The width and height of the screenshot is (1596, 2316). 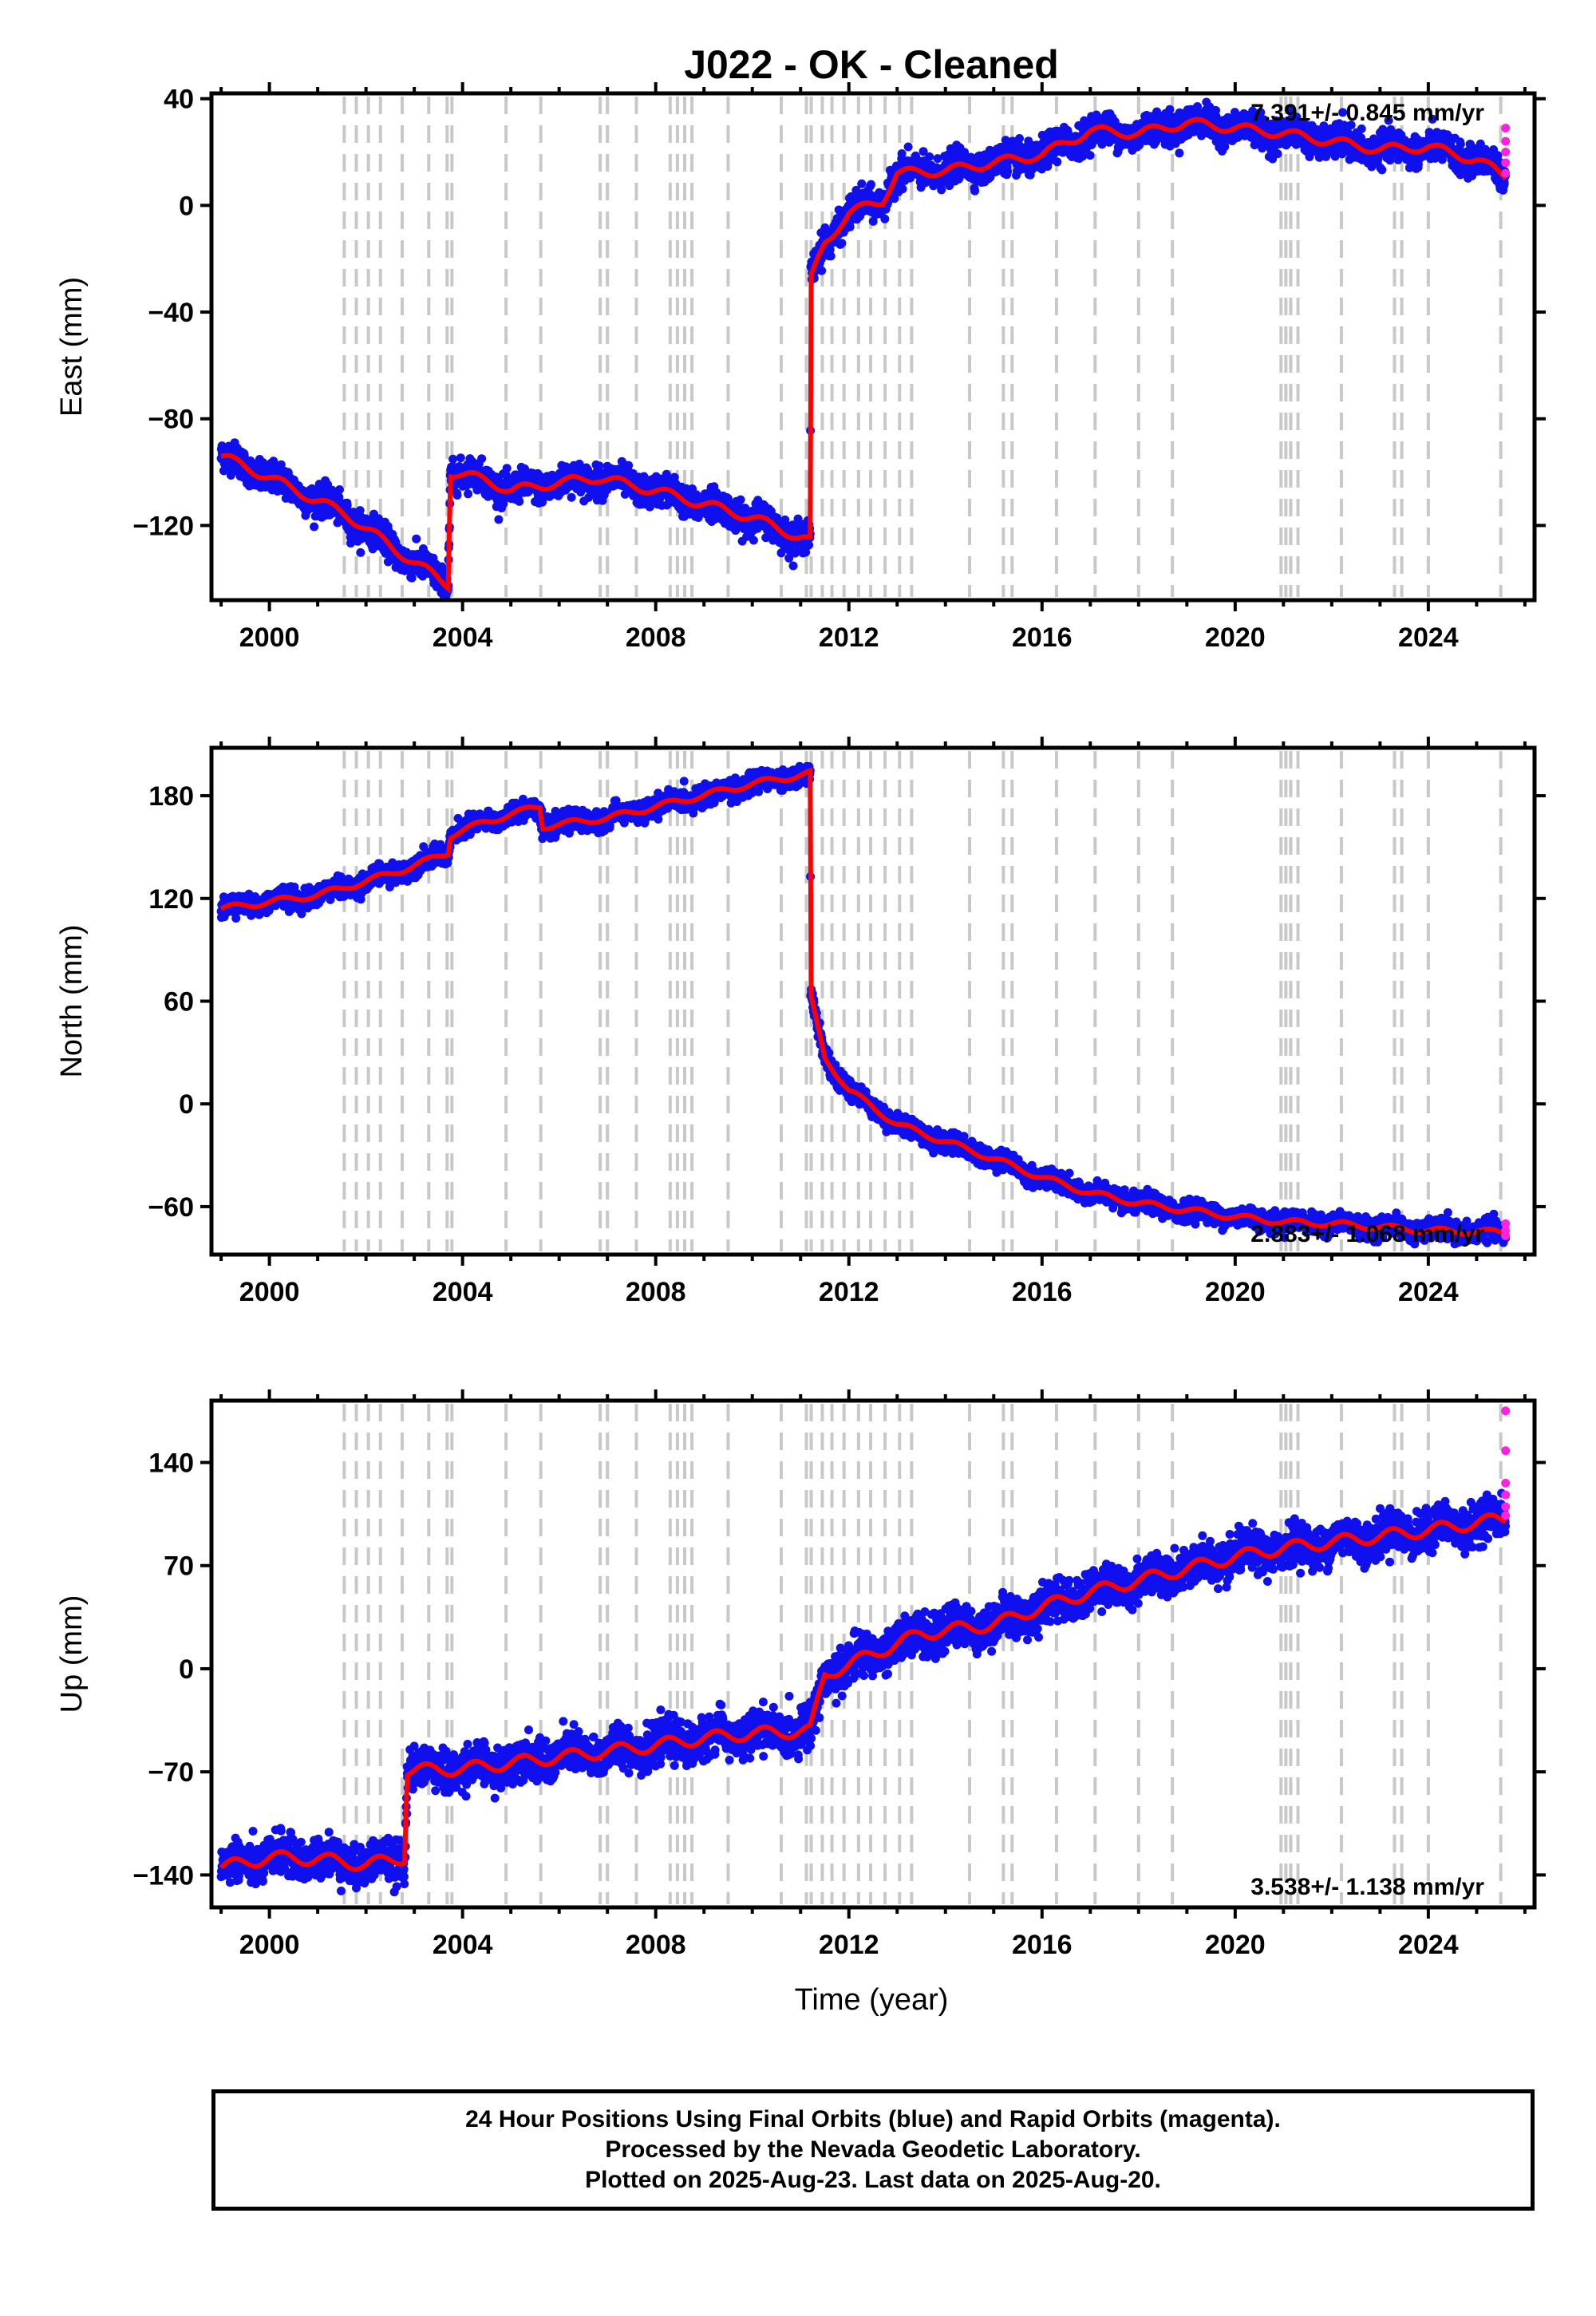 What do you see at coordinates (179, 100) in the screenshot?
I see `y-tick-label: 40` at bounding box center [179, 100].